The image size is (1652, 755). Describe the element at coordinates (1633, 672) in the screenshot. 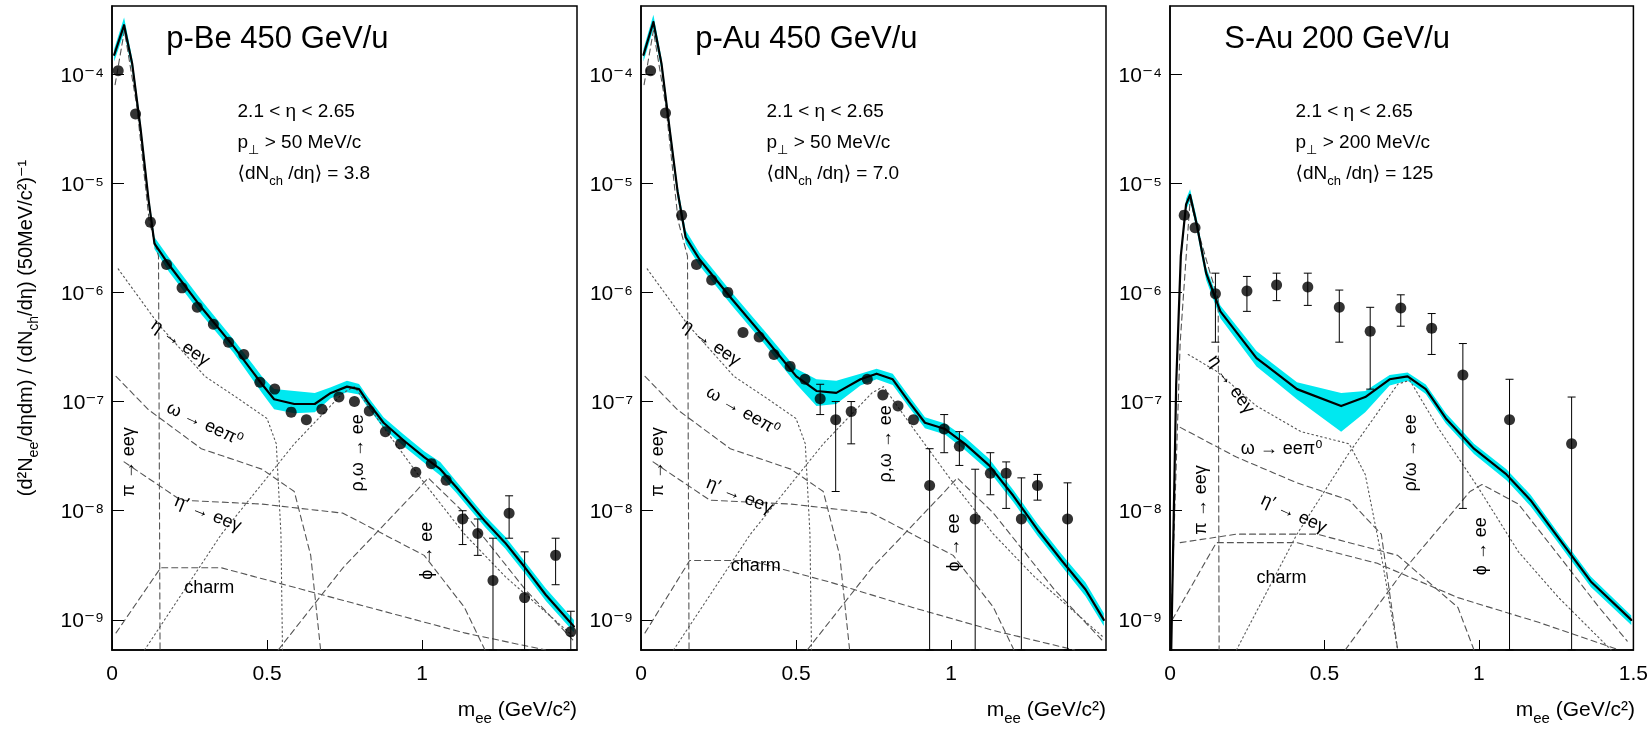

I see `x-tick-label: 1.5` at that location.